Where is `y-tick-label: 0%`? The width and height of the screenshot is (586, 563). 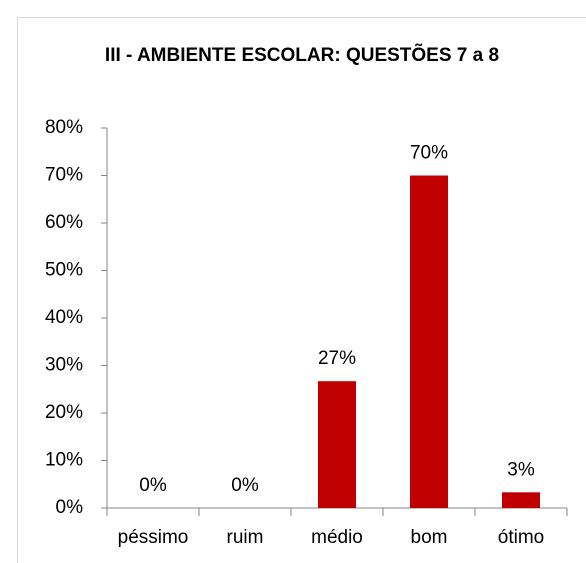
y-tick-label: 0% is located at coordinates (70, 507).